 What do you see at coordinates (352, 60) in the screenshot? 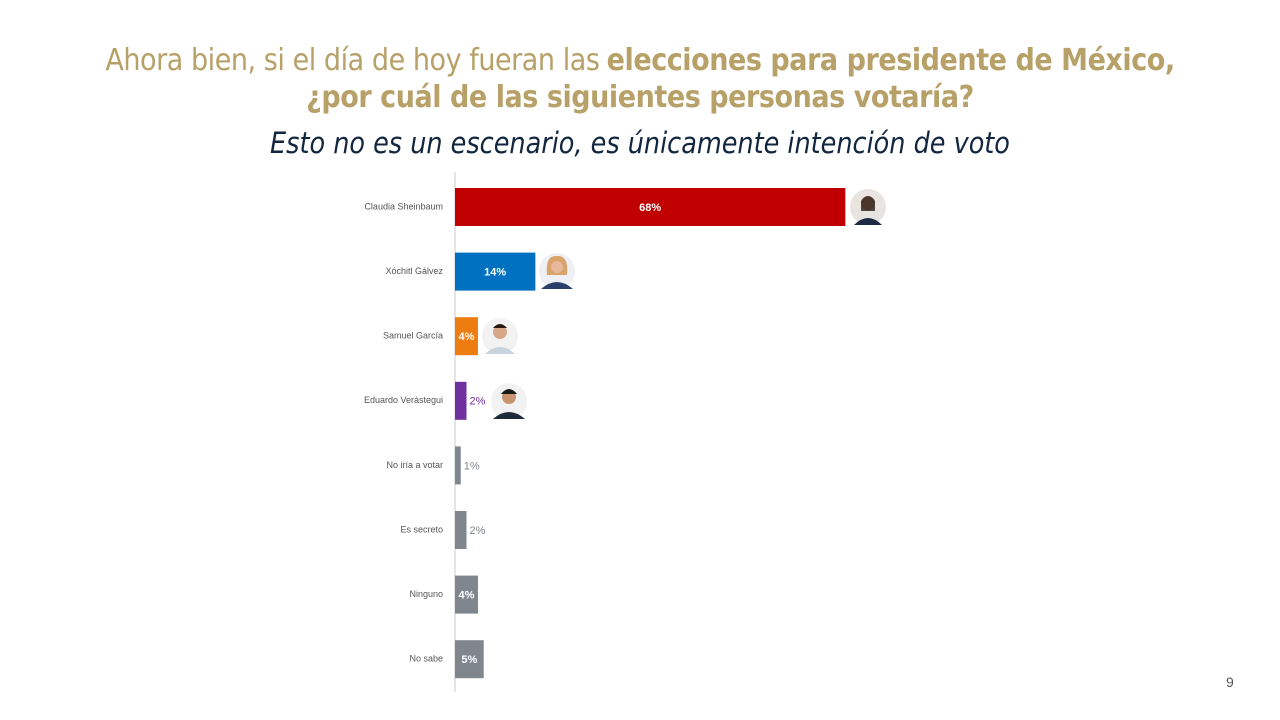
I see `title-regular: Ahora bien, si el día de hoy fueran las` at bounding box center [352, 60].